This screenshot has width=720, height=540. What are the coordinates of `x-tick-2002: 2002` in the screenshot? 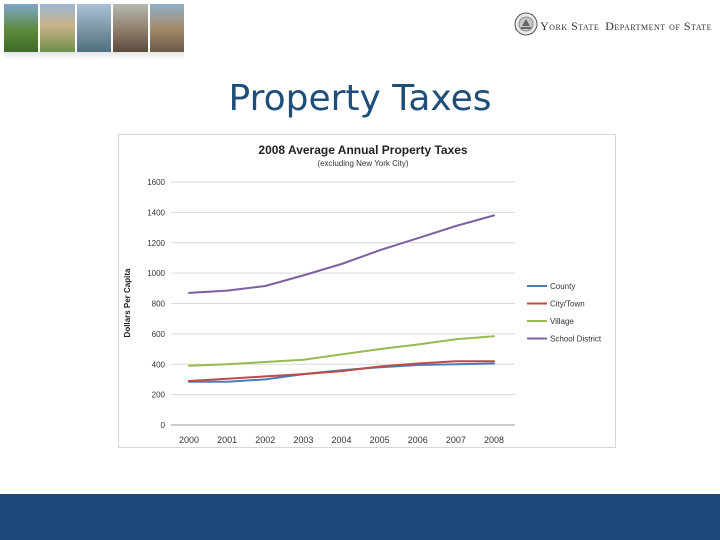 It's located at (265, 440).